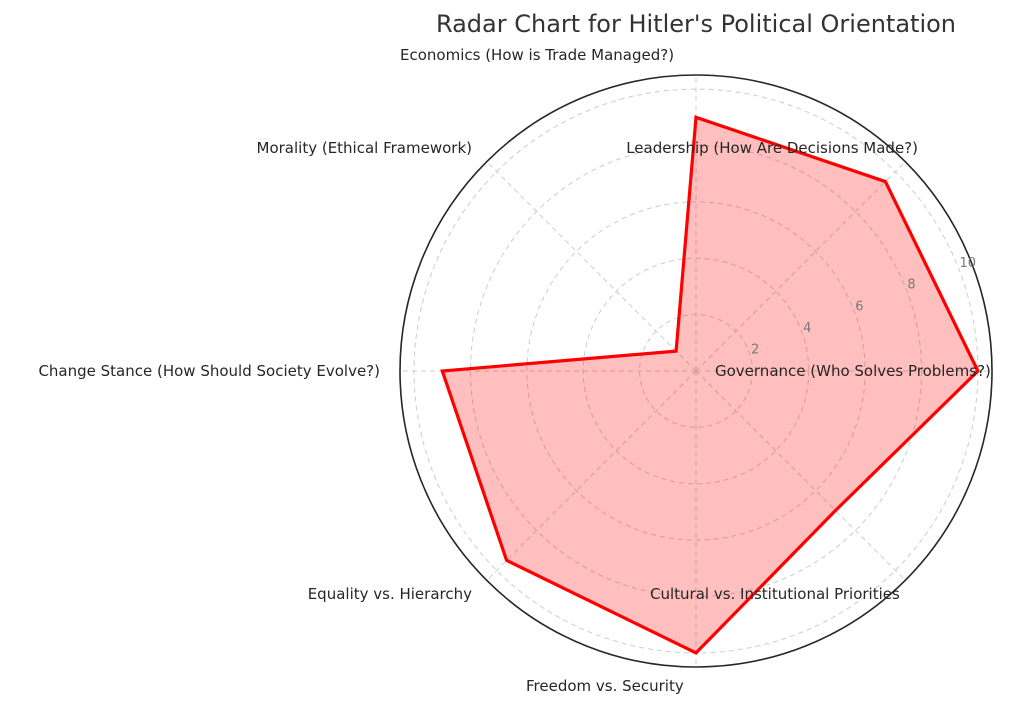 The image size is (1024, 707). I want to click on axis-label-6: Freedom vs. Security, so click(605, 686).